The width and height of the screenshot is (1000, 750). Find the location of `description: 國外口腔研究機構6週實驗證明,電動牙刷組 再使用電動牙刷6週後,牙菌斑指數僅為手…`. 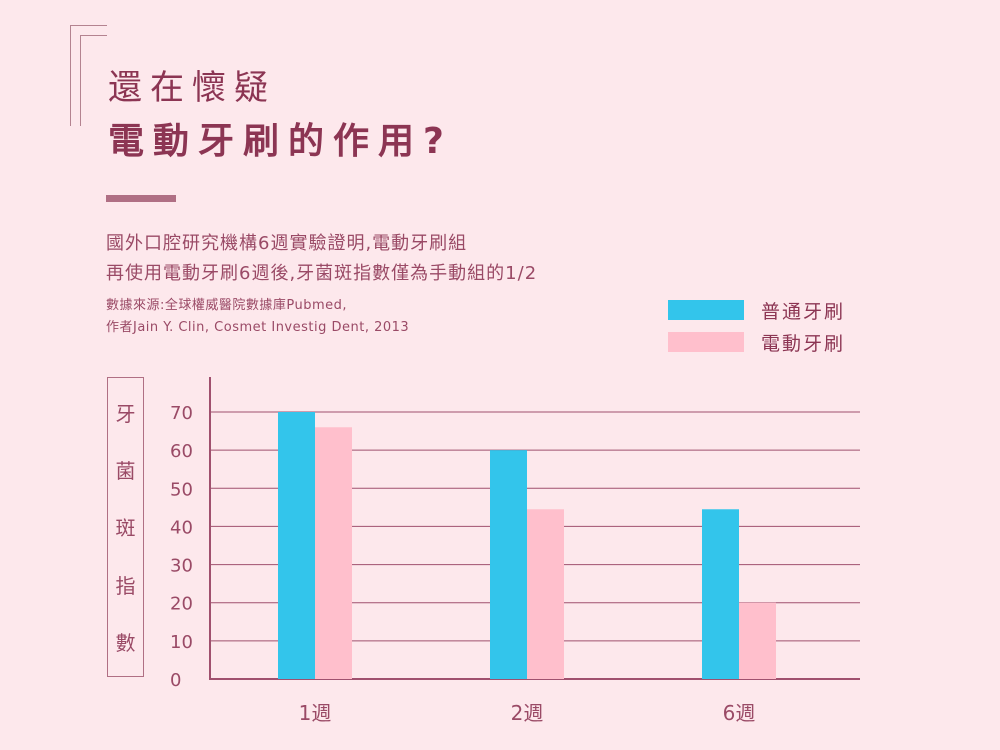

description: 國外口腔研究機構6週實驗證明,電動牙刷組 再使用電動牙刷6週後,牙菌斑指數僅為手… is located at coordinates (321, 259).